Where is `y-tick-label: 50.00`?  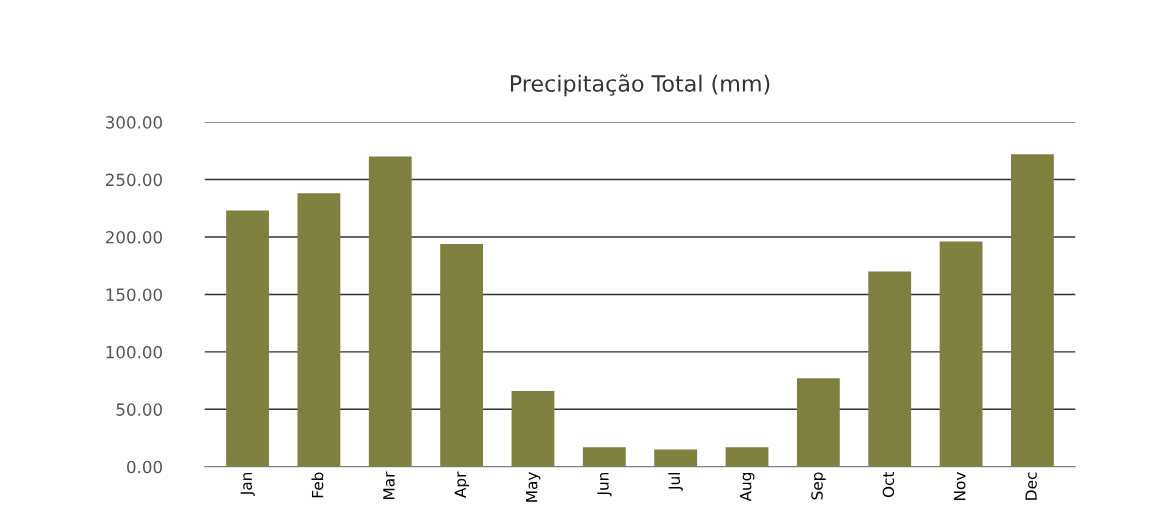 y-tick-label: 50.00 is located at coordinates (139, 409).